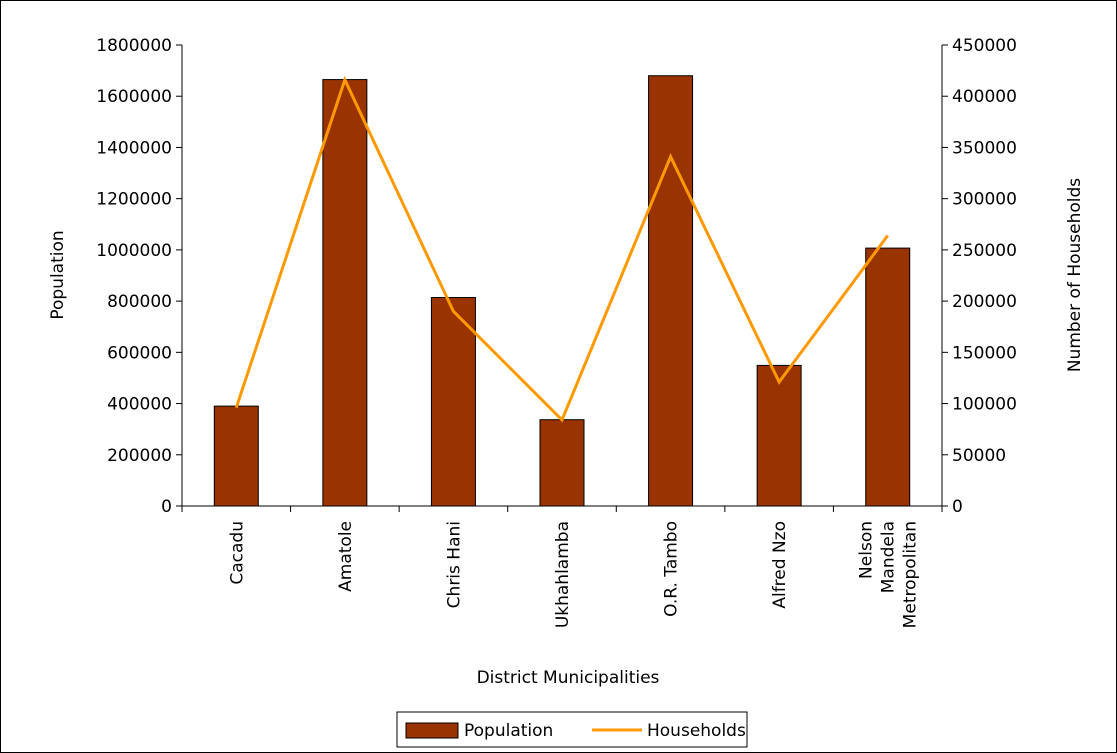  I want to click on legend-label-households: Households, so click(696, 731).